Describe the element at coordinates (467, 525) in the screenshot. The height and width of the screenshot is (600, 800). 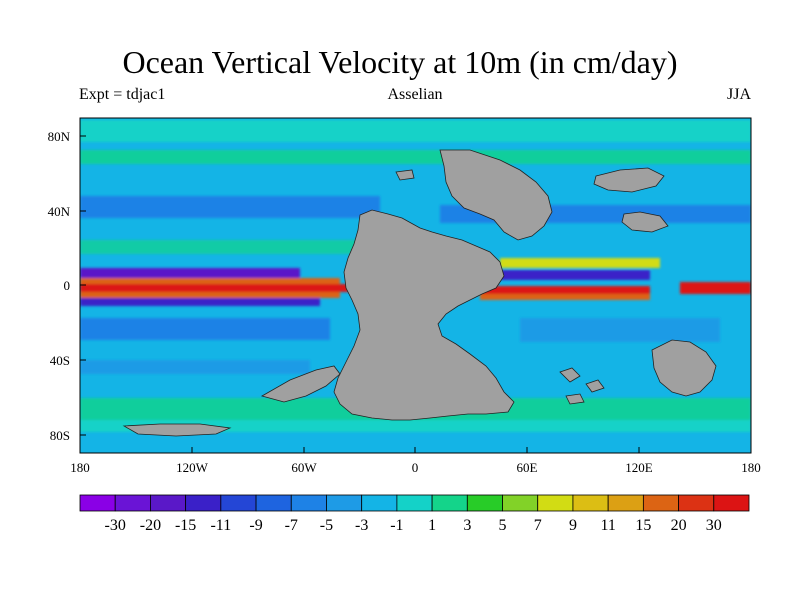
I see `colorbar-label: 3` at that location.